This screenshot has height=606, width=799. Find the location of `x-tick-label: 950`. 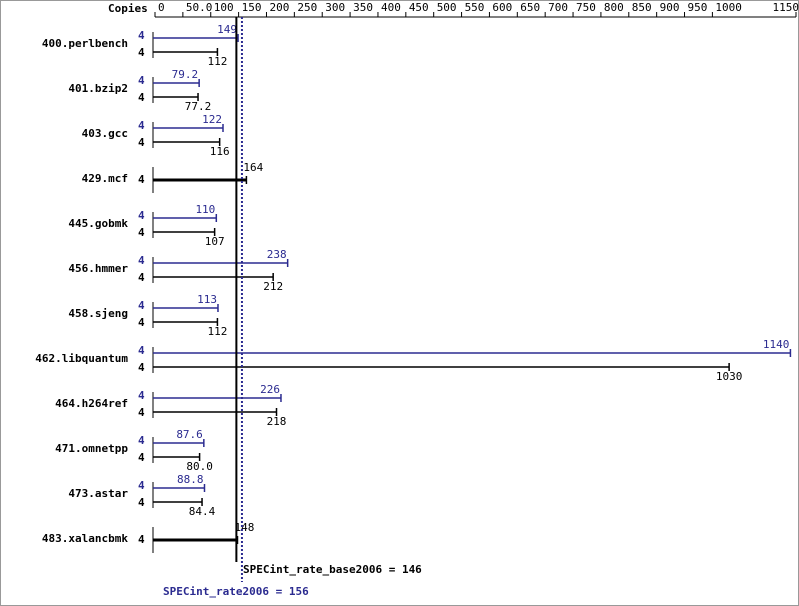

x-tick-label: 950 is located at coordinates (698, 7).